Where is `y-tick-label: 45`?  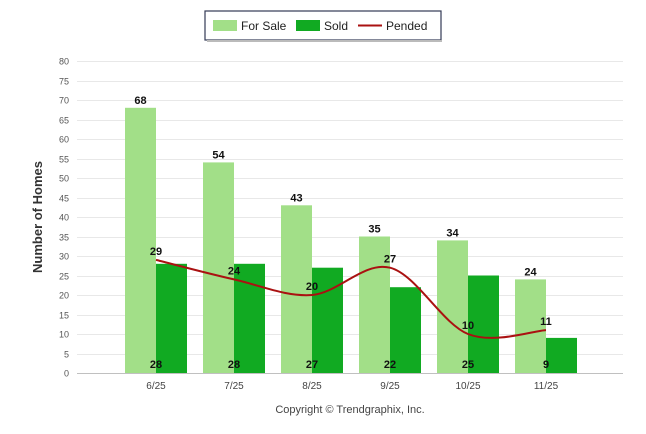 y-tick-label: 45 is located at coordinates (64, 199).